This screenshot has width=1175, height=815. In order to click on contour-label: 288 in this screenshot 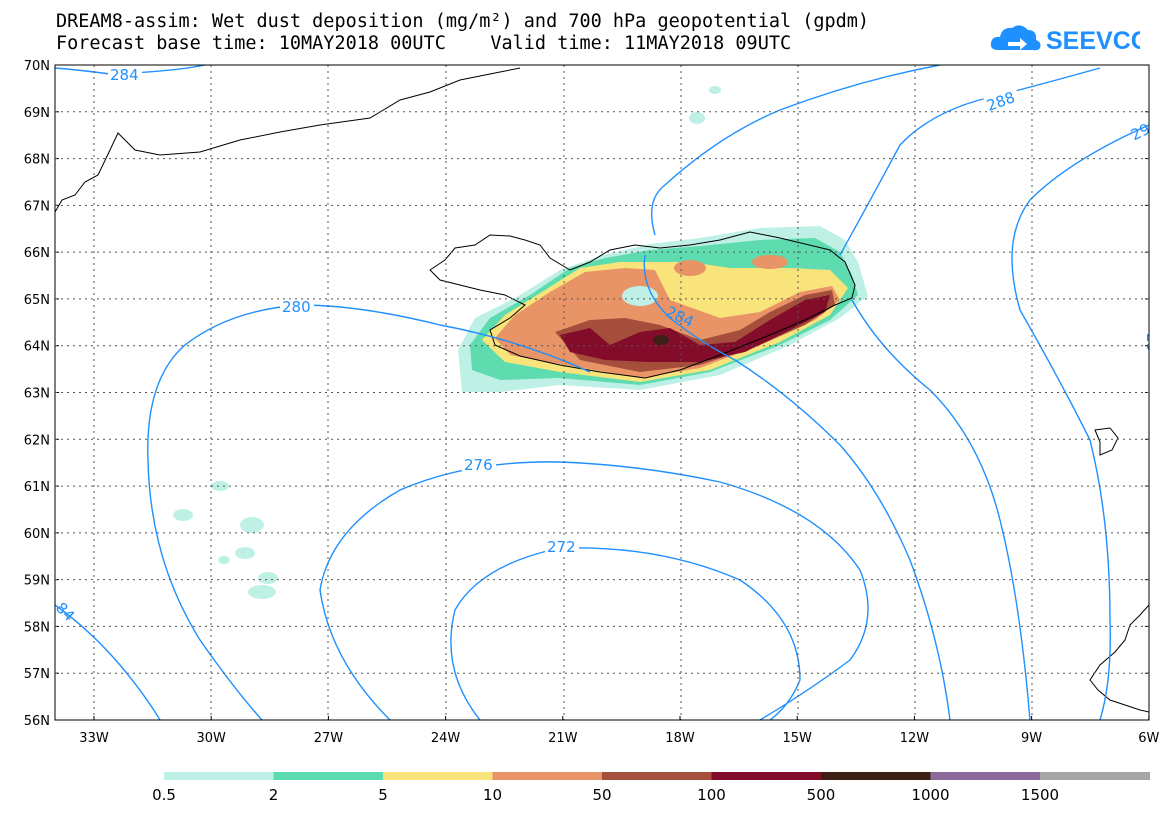, I will do `click(1000, 101)`.